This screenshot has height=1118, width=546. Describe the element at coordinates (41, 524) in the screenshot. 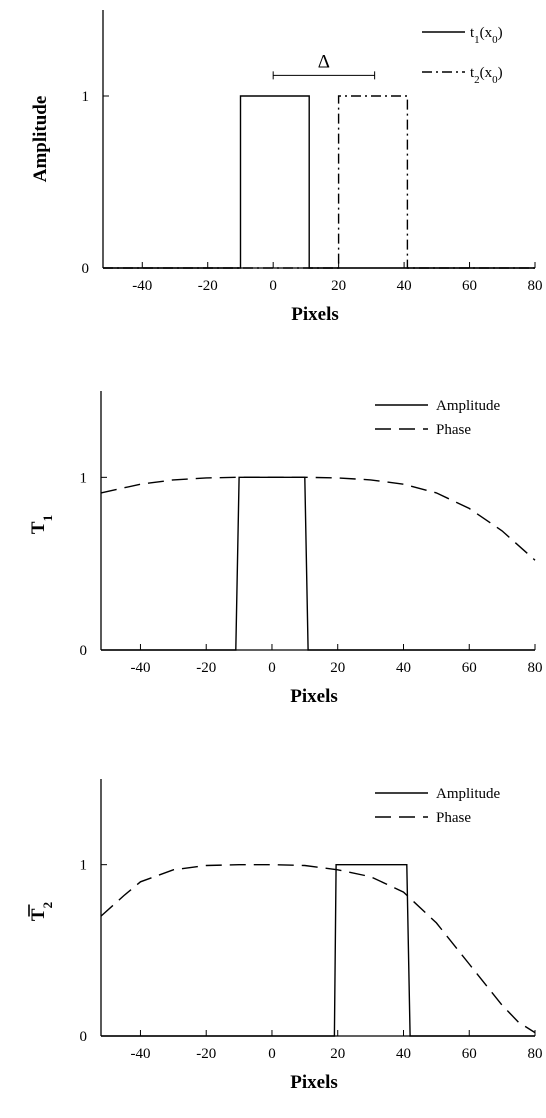

I see `y-axis-title: T1` at that location.